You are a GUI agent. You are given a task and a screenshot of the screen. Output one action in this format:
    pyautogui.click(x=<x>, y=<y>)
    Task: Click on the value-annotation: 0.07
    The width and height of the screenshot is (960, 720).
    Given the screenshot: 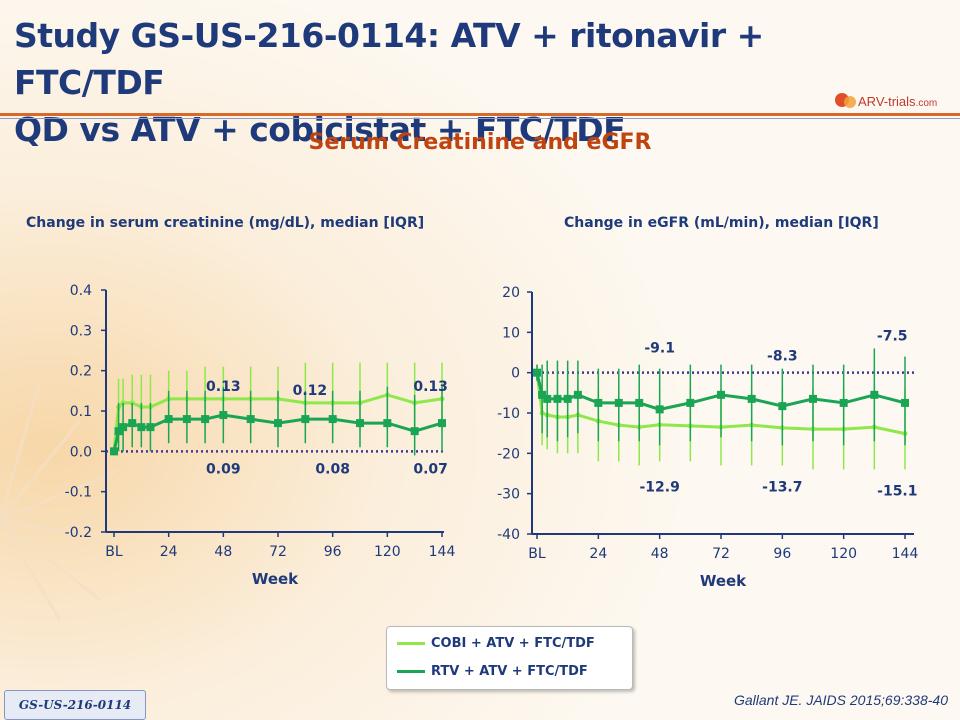 What is the action you would take?
    pyautogui.click(x=430, y=469)
    